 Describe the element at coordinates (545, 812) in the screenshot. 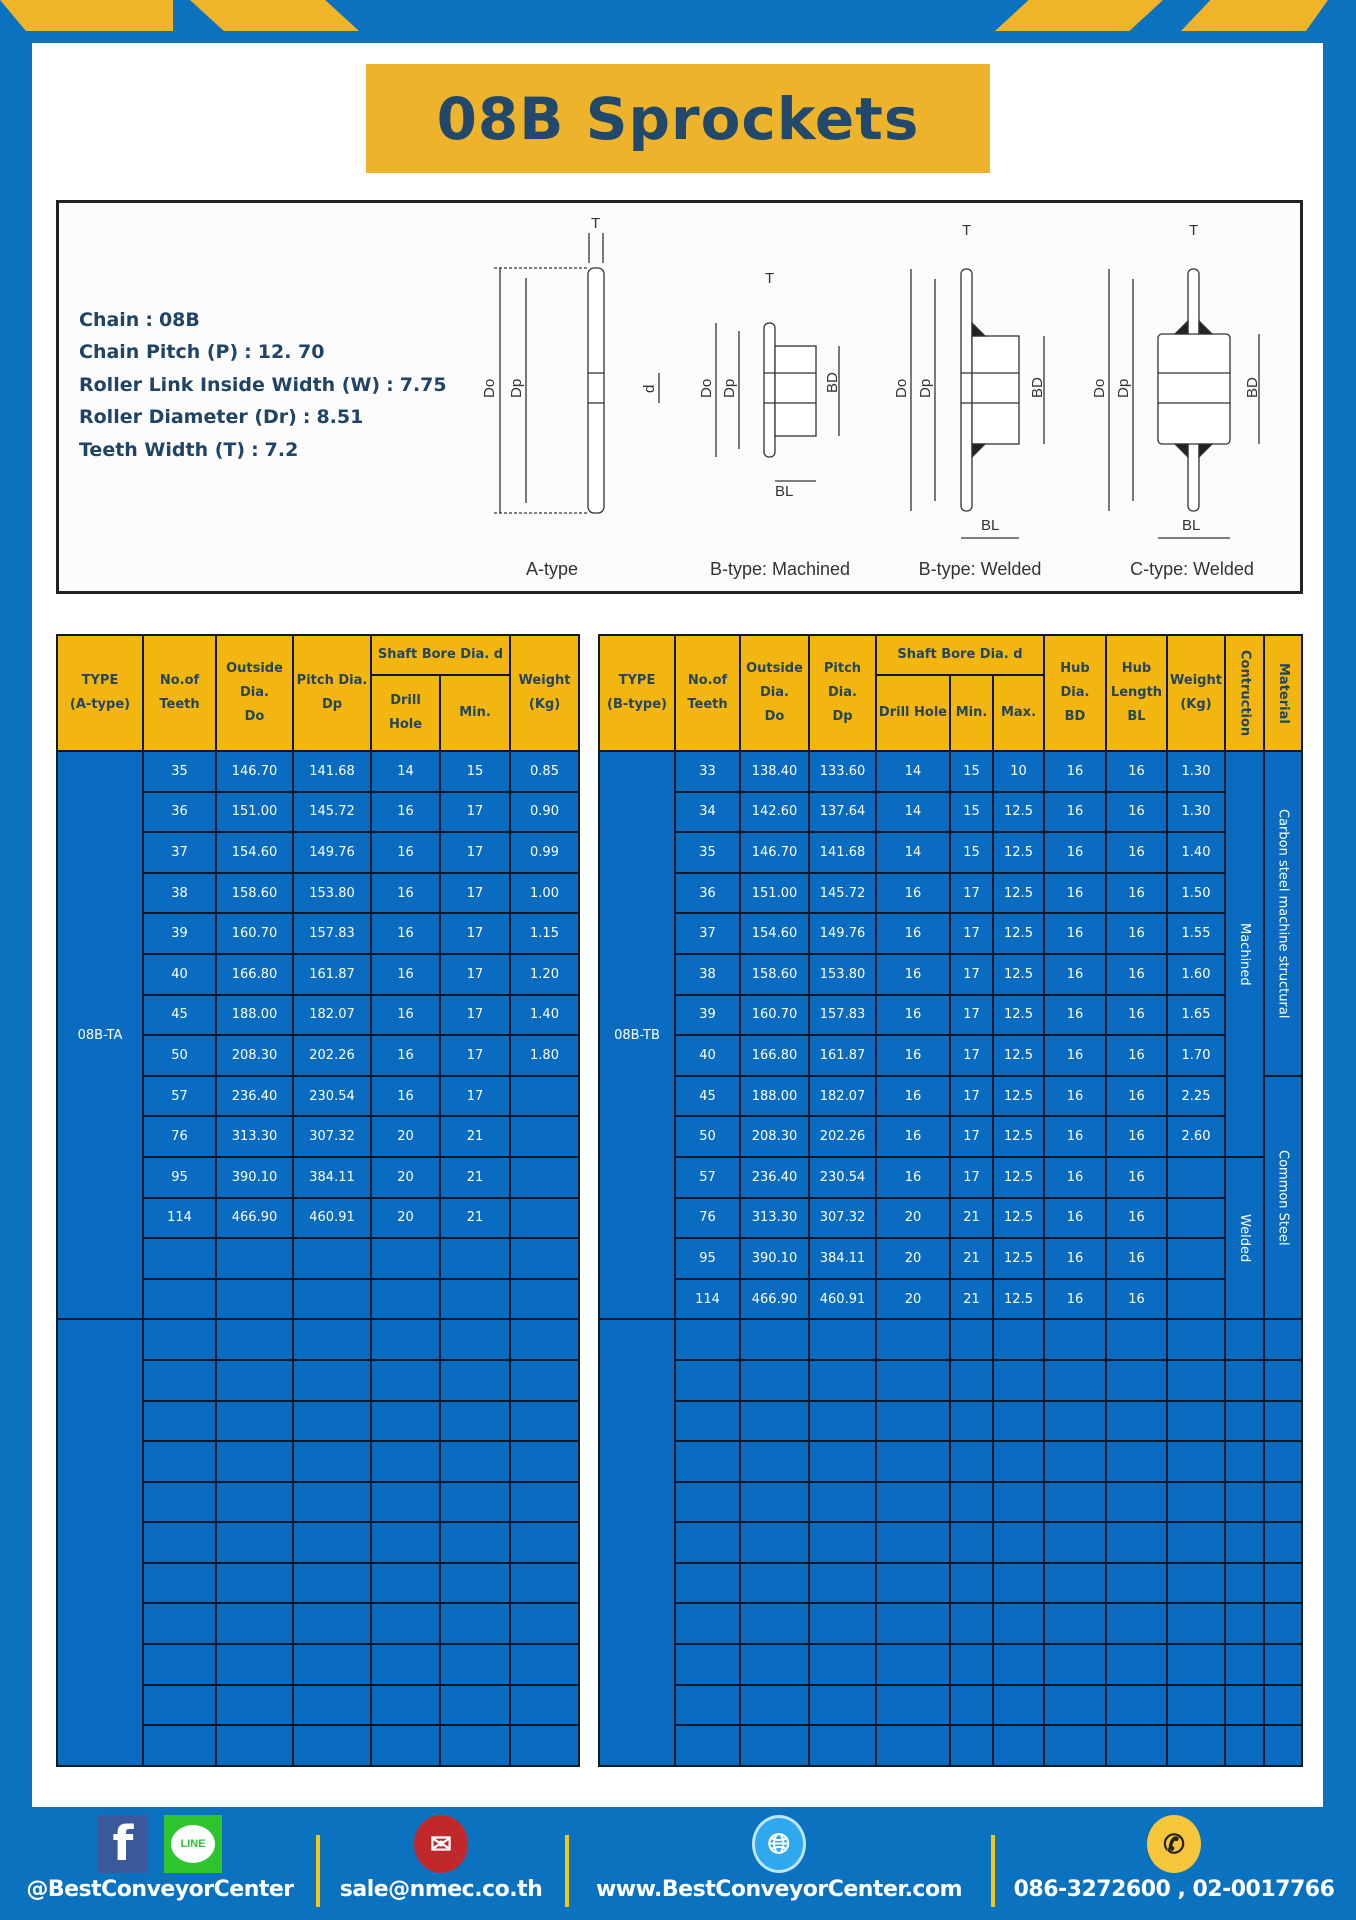

I see `weight-cell: 0.90` at that location.